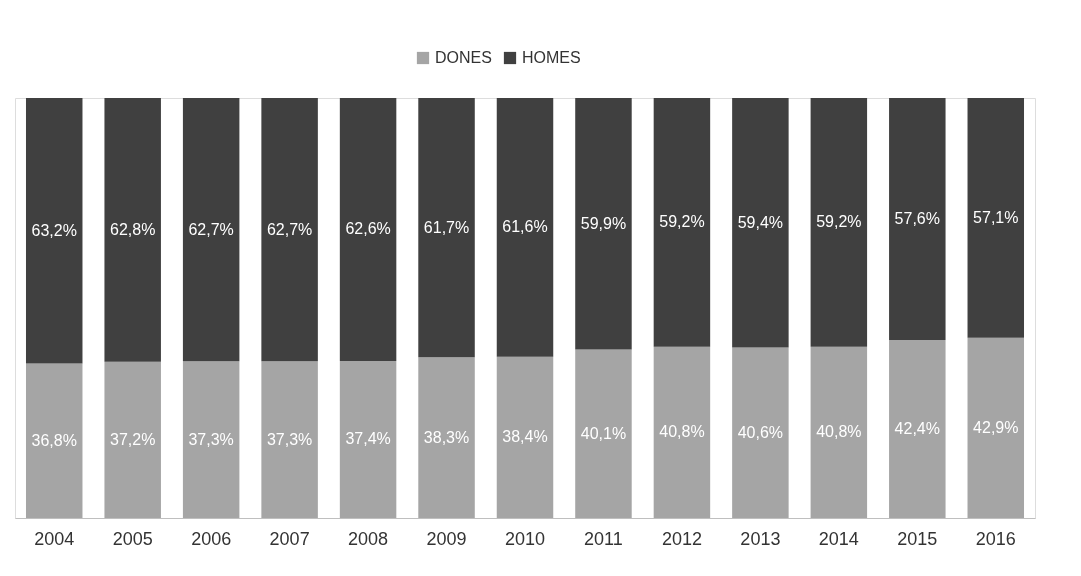 Image resolution: width=1081 pixels, height=576 pixels. I want to click on data-label: 36,8%, so click(54, 440).